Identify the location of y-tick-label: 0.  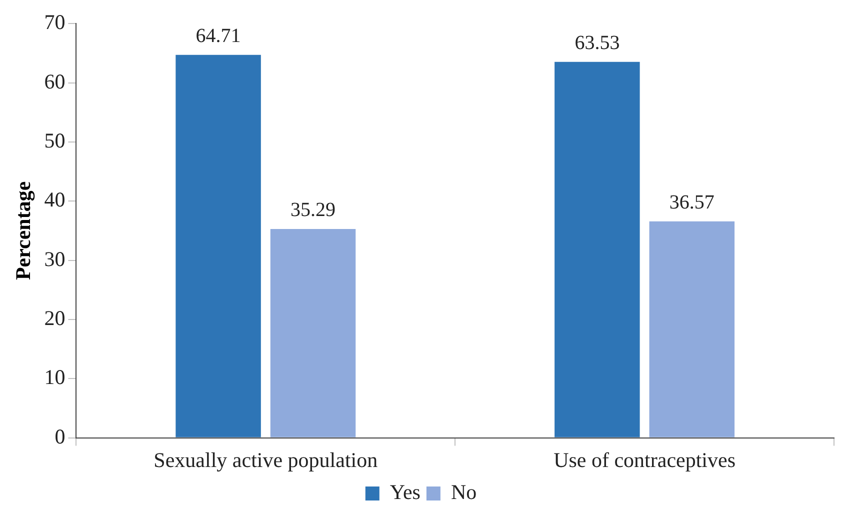
(60, 436).